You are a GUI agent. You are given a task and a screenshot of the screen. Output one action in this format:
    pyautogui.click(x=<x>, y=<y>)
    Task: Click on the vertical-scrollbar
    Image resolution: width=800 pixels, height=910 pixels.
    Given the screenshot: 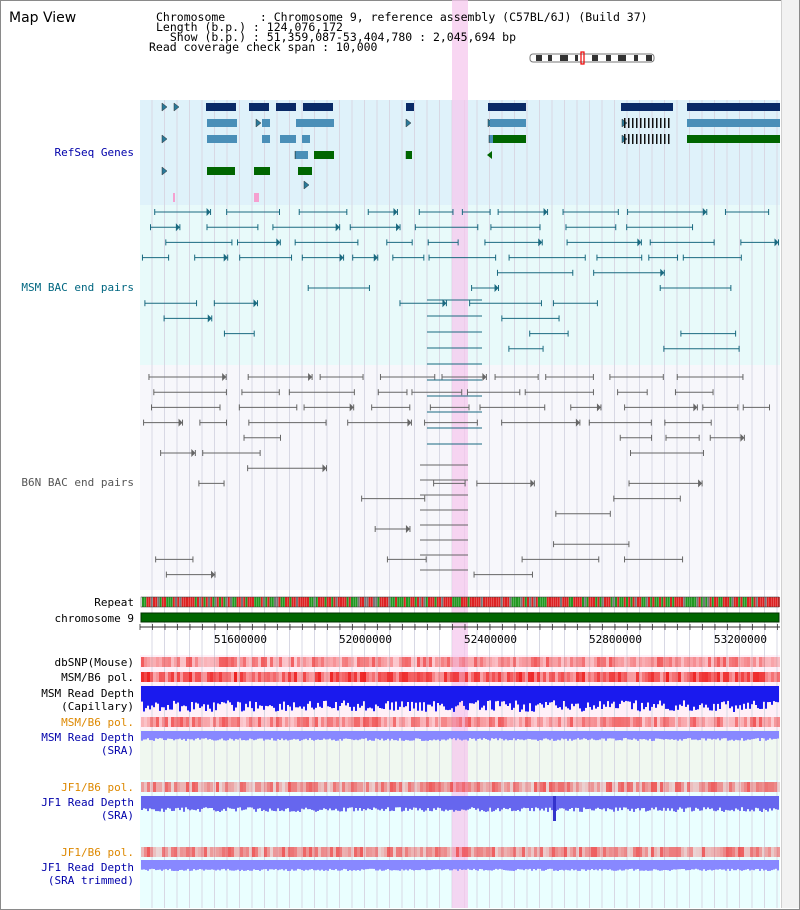 What is the action you would take?
    pyautogui.click(x=790, y=454)
    